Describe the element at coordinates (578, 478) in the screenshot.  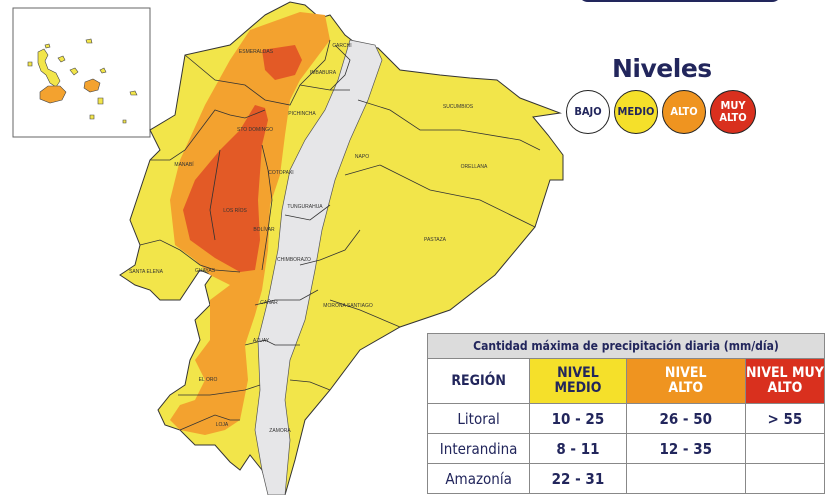
I see `value-cell: 22 - 31` at that location.